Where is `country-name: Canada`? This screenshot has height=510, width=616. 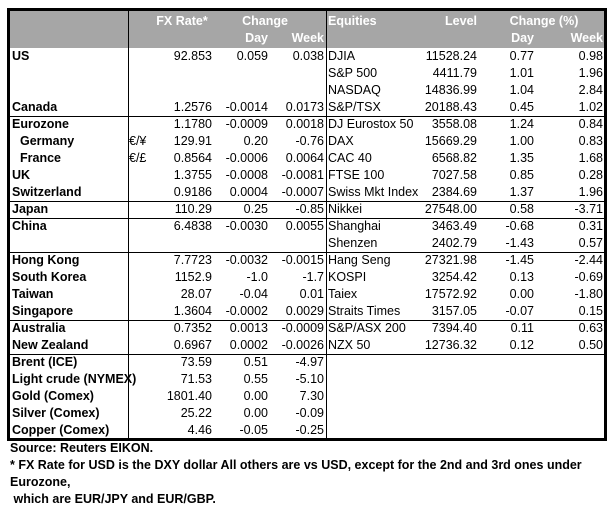 country-name: Canada is located at coordinates (35, 107).